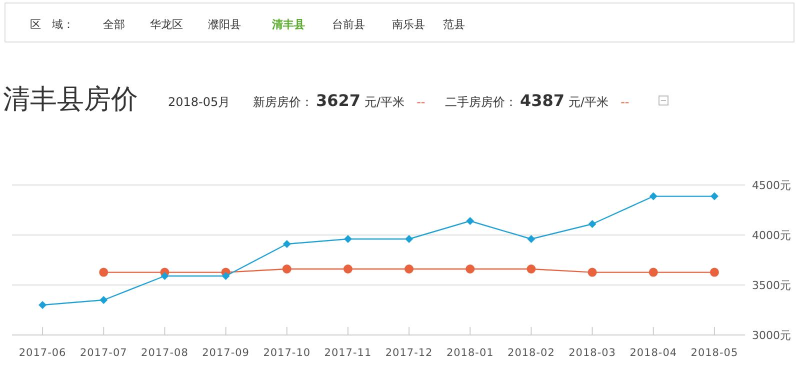 This screenshot has height=376, width=800. What do you see at coordinates (771, 335) in the screenshot?
I see `y-tick-label: 3000元` at bounding box center [771, 335].